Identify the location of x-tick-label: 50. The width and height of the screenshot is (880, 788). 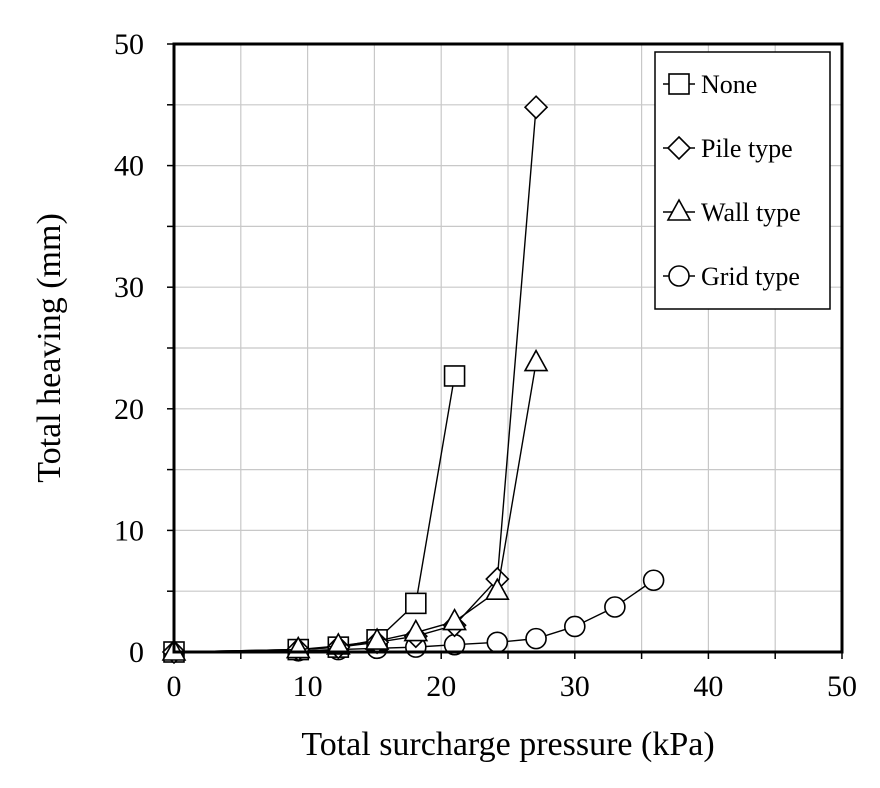
(842, 686).